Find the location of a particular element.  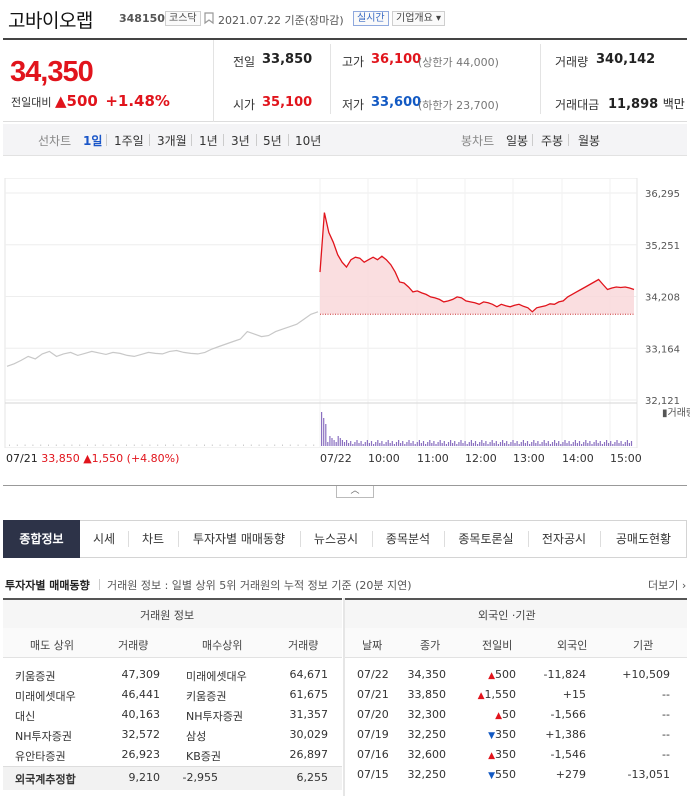

y-tick-label: 35,251 is located at coordinates (662, 246).